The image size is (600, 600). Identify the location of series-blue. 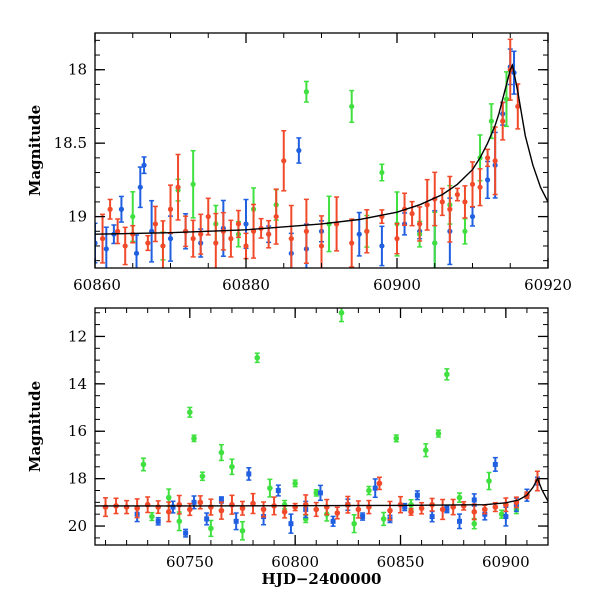
(337, 497).